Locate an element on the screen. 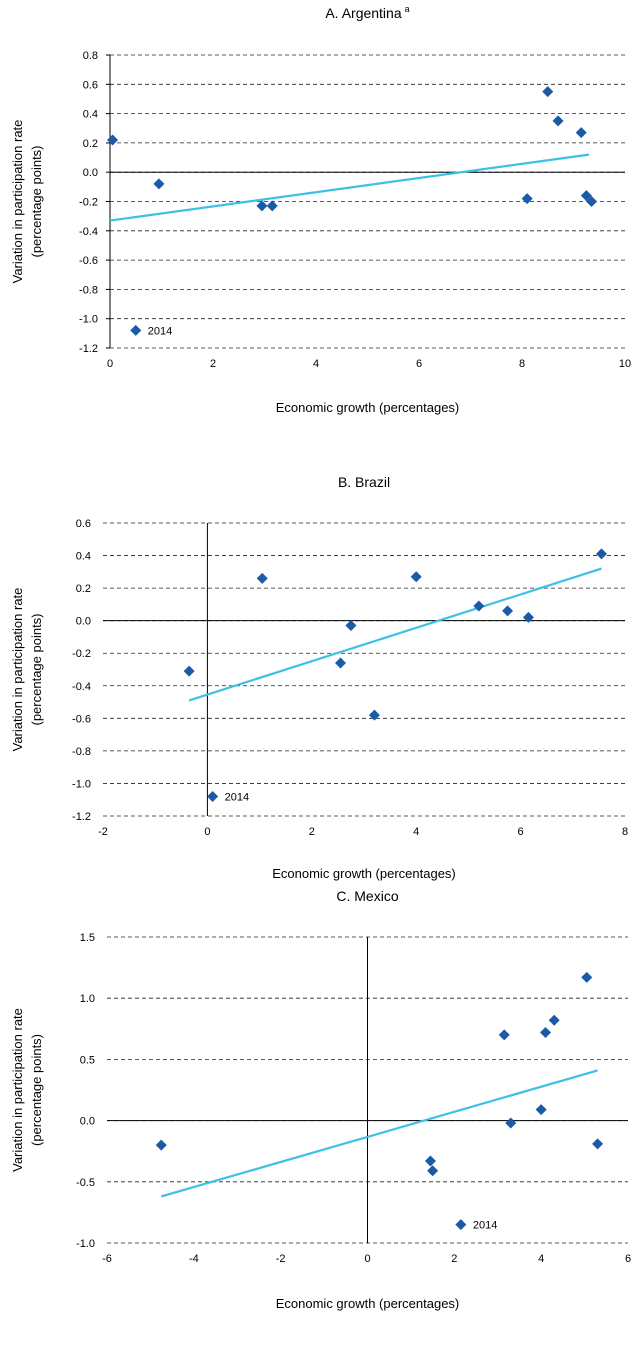 This screenshot has width=641, height=1354. chart-title-text: B. Brazil is located at coordinates (364, 482).